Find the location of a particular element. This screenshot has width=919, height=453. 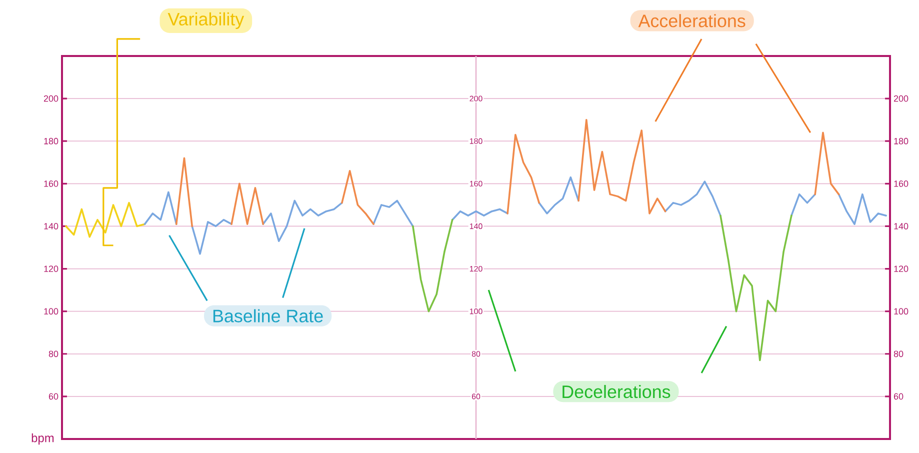

y-tick-label: 120 is located at coordinates (51, 269).